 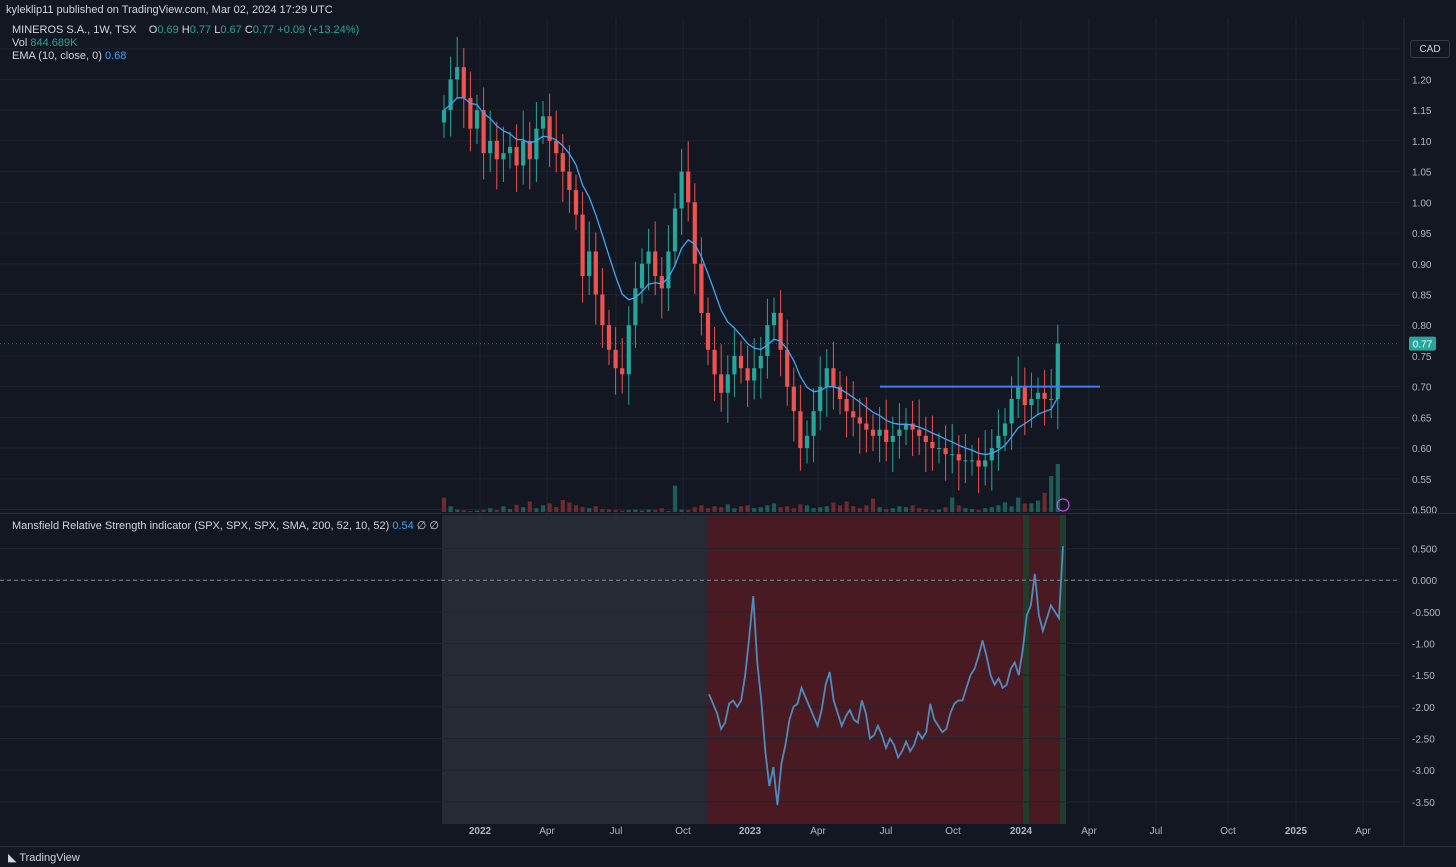 What do you see at coordinates (1423, 345) in the screenshot?
I see `last-price-label: 0.77` at bounding box center [1423, 345].